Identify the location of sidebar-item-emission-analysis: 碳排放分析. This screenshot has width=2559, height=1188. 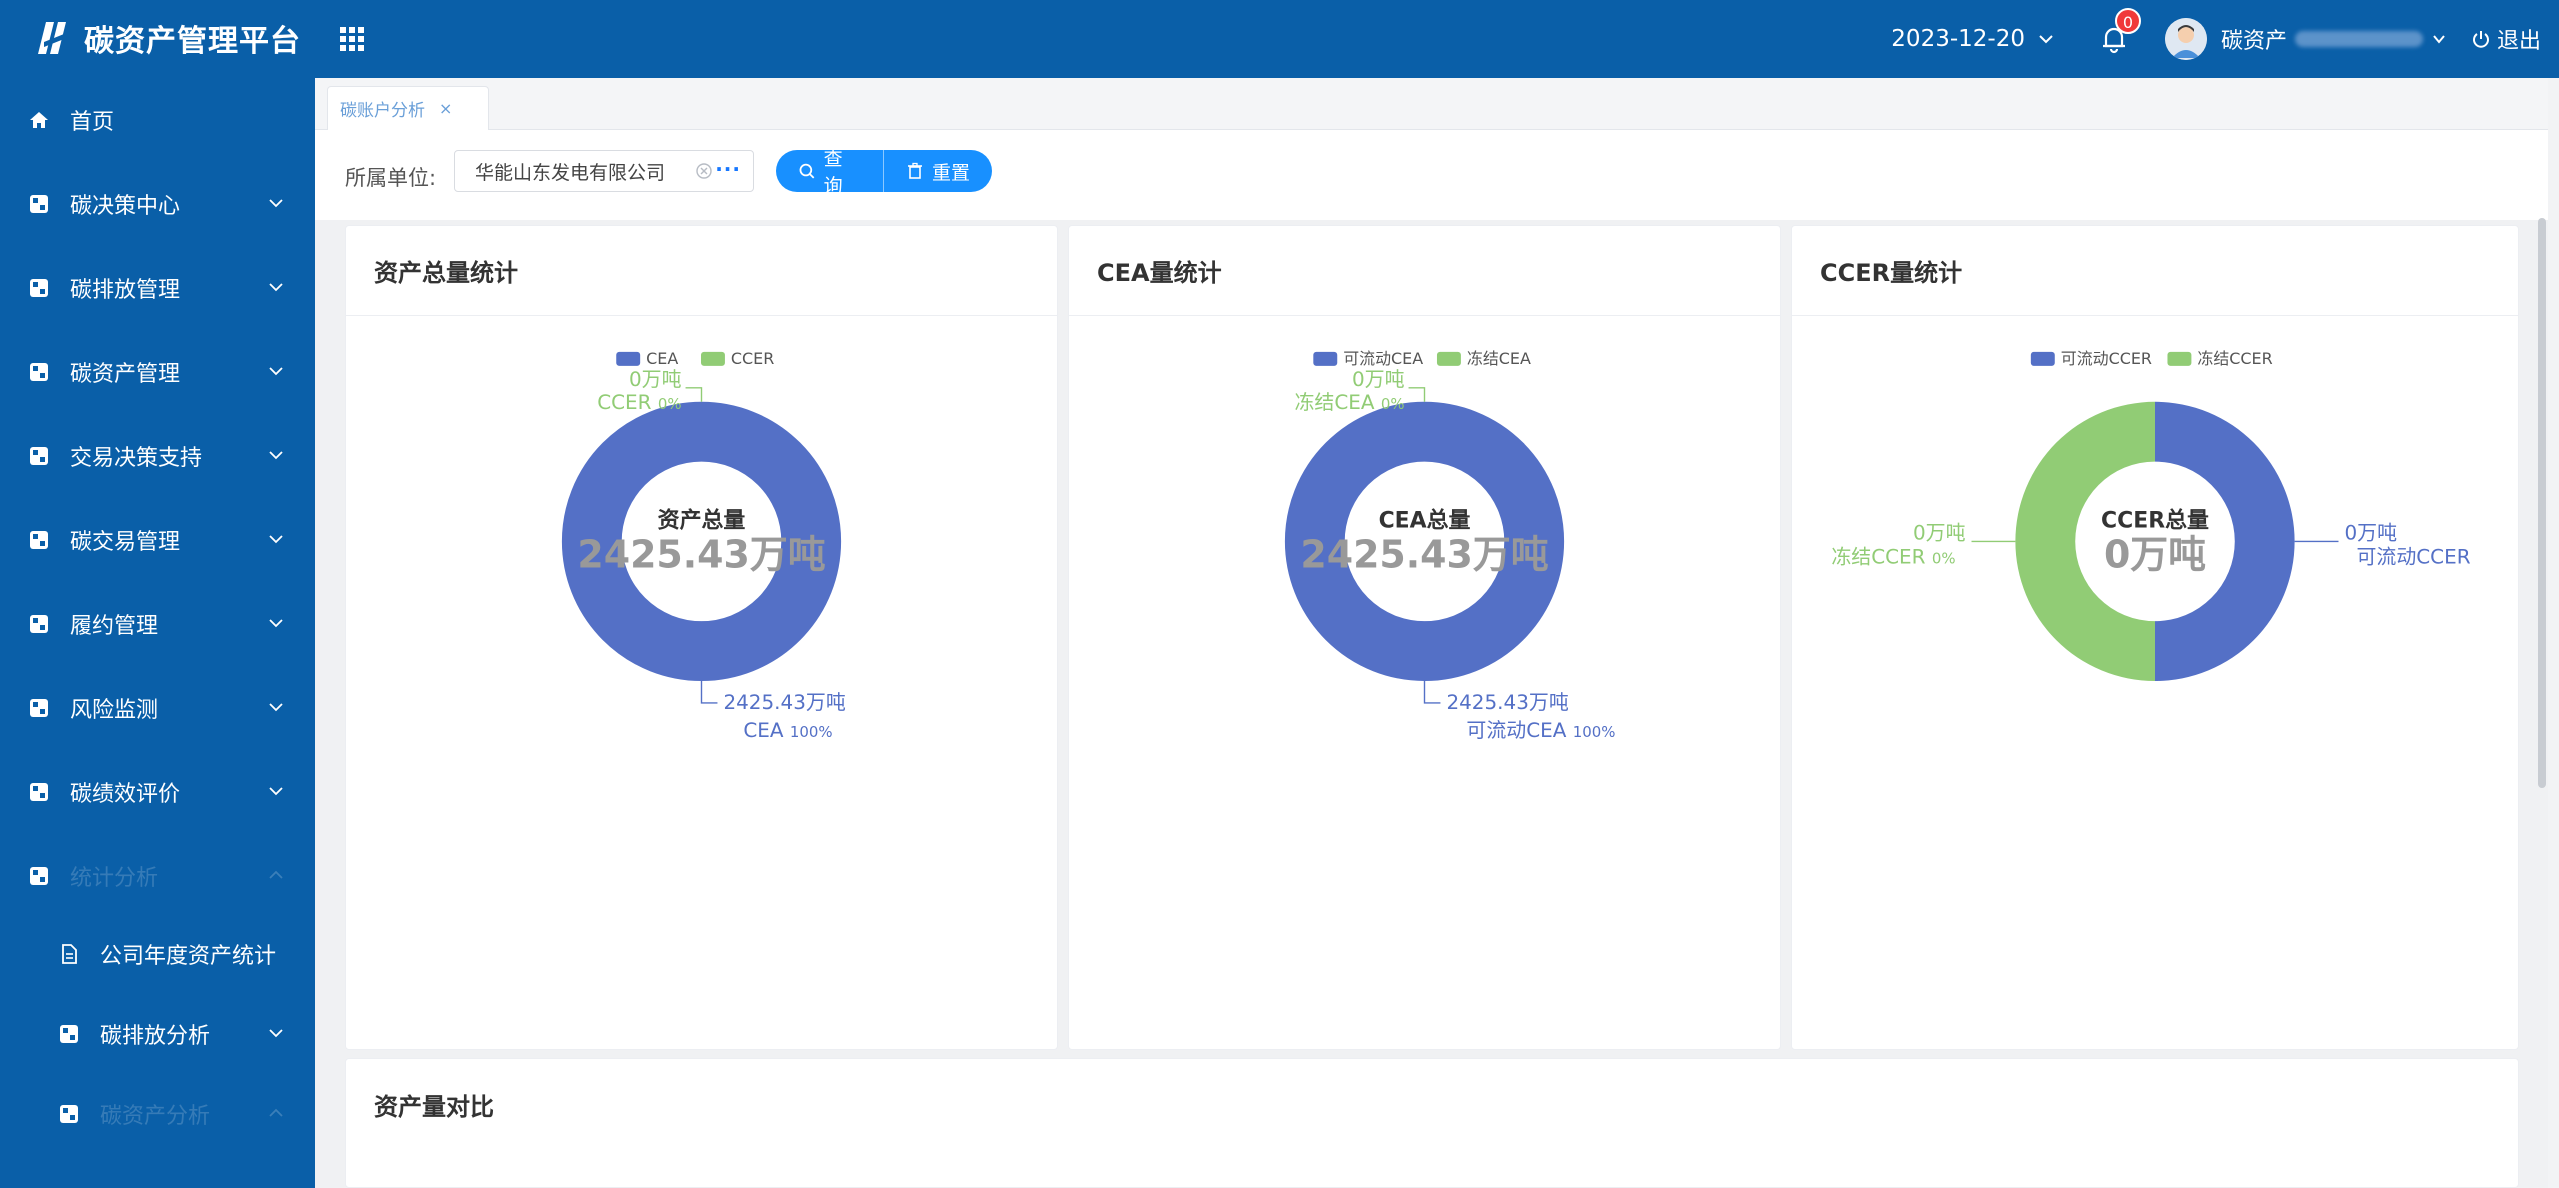
(157, 1034).